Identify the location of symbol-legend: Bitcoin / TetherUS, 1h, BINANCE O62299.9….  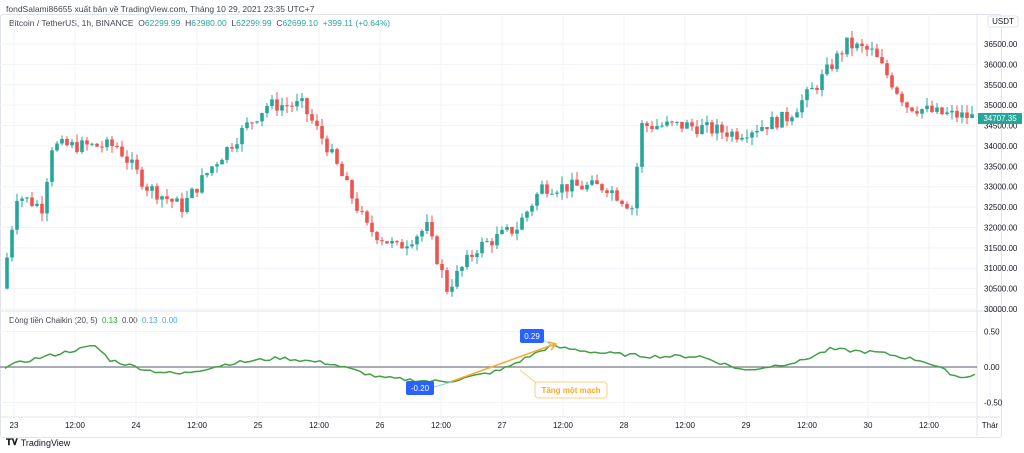
(199, 23).